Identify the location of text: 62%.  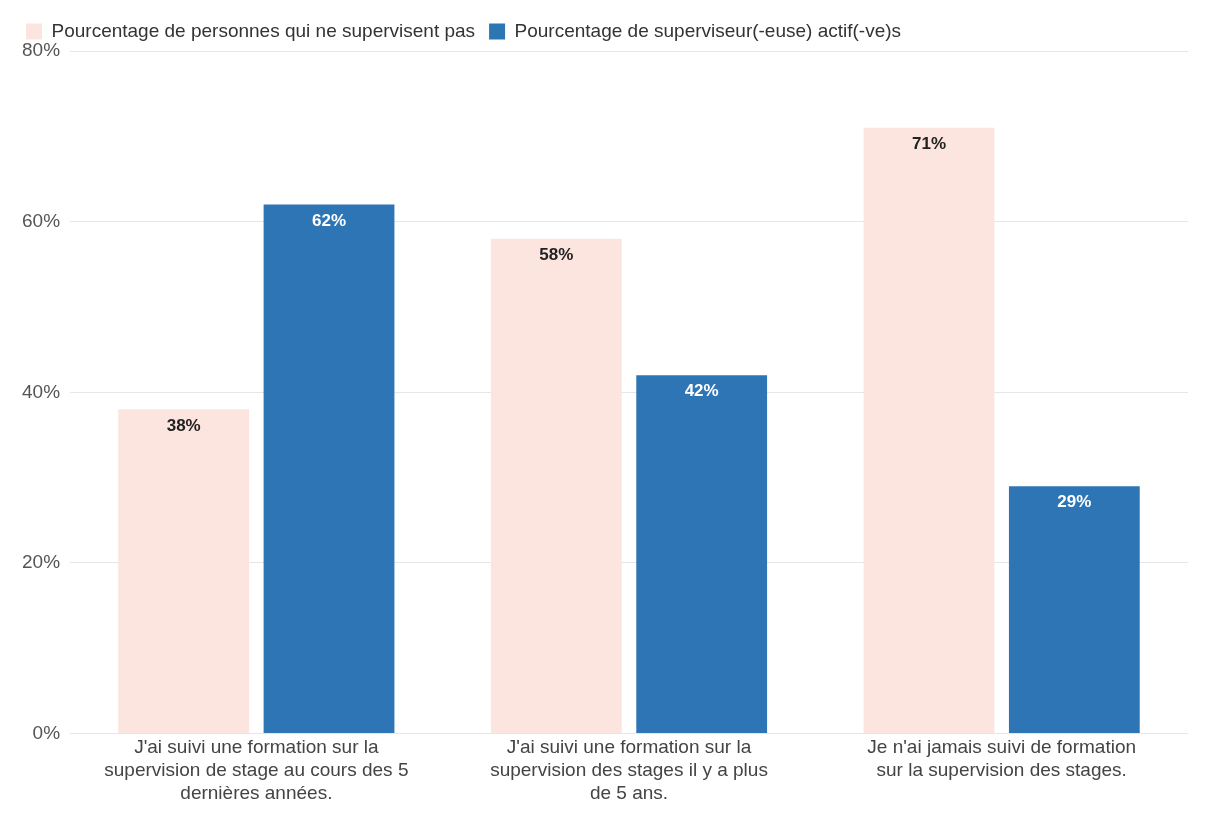
(329, 220).